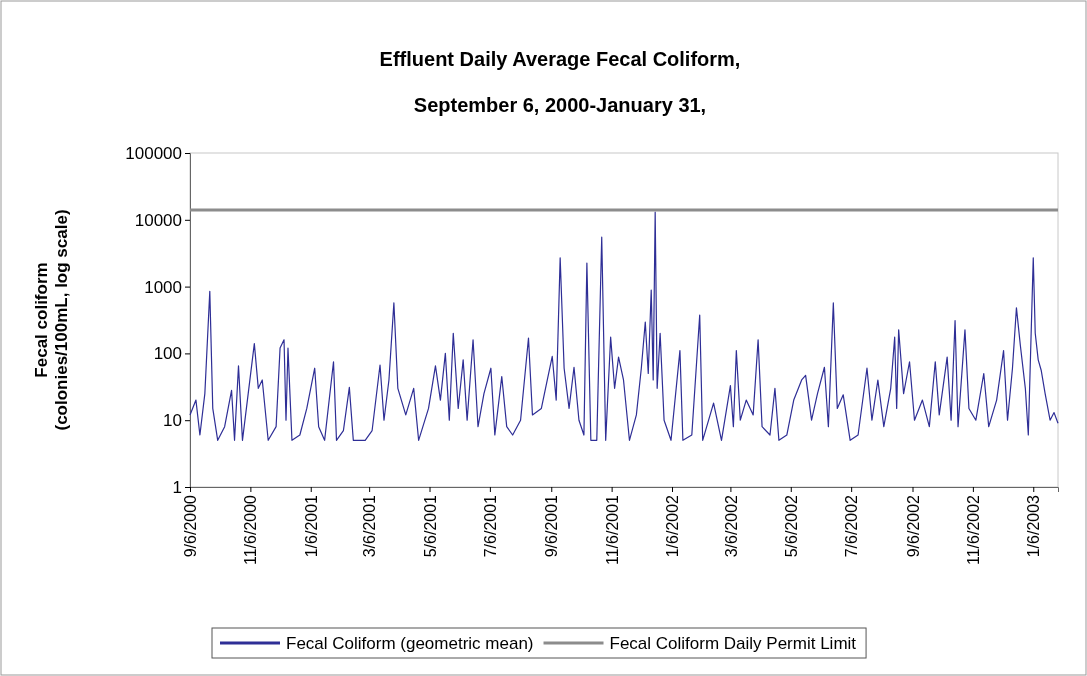 This screenshot has height=676, width=1087. What do you see at coordinates (51, 320) in the screenshot?
I see `y-axis-title: Fecal coliform (colonies/100mL, log scale)` at bounding box center [51, 320].